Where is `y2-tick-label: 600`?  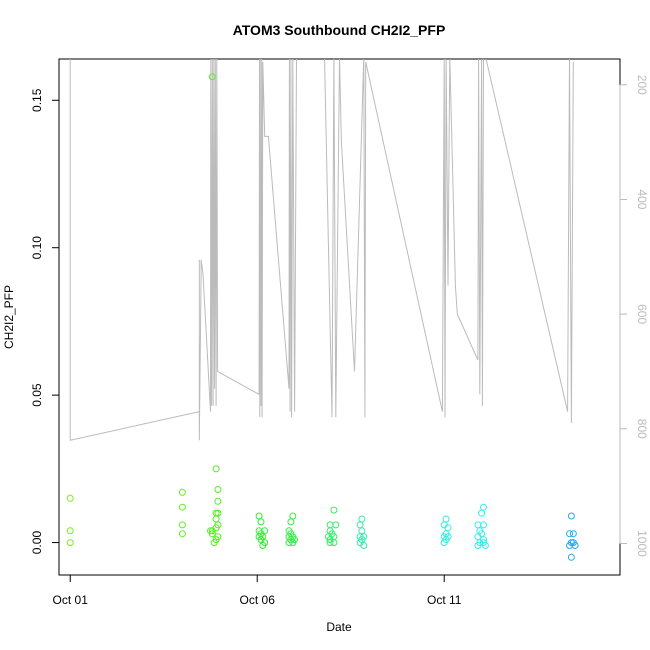
y2-tick-label: 600 is located at coordinates (642, 314).